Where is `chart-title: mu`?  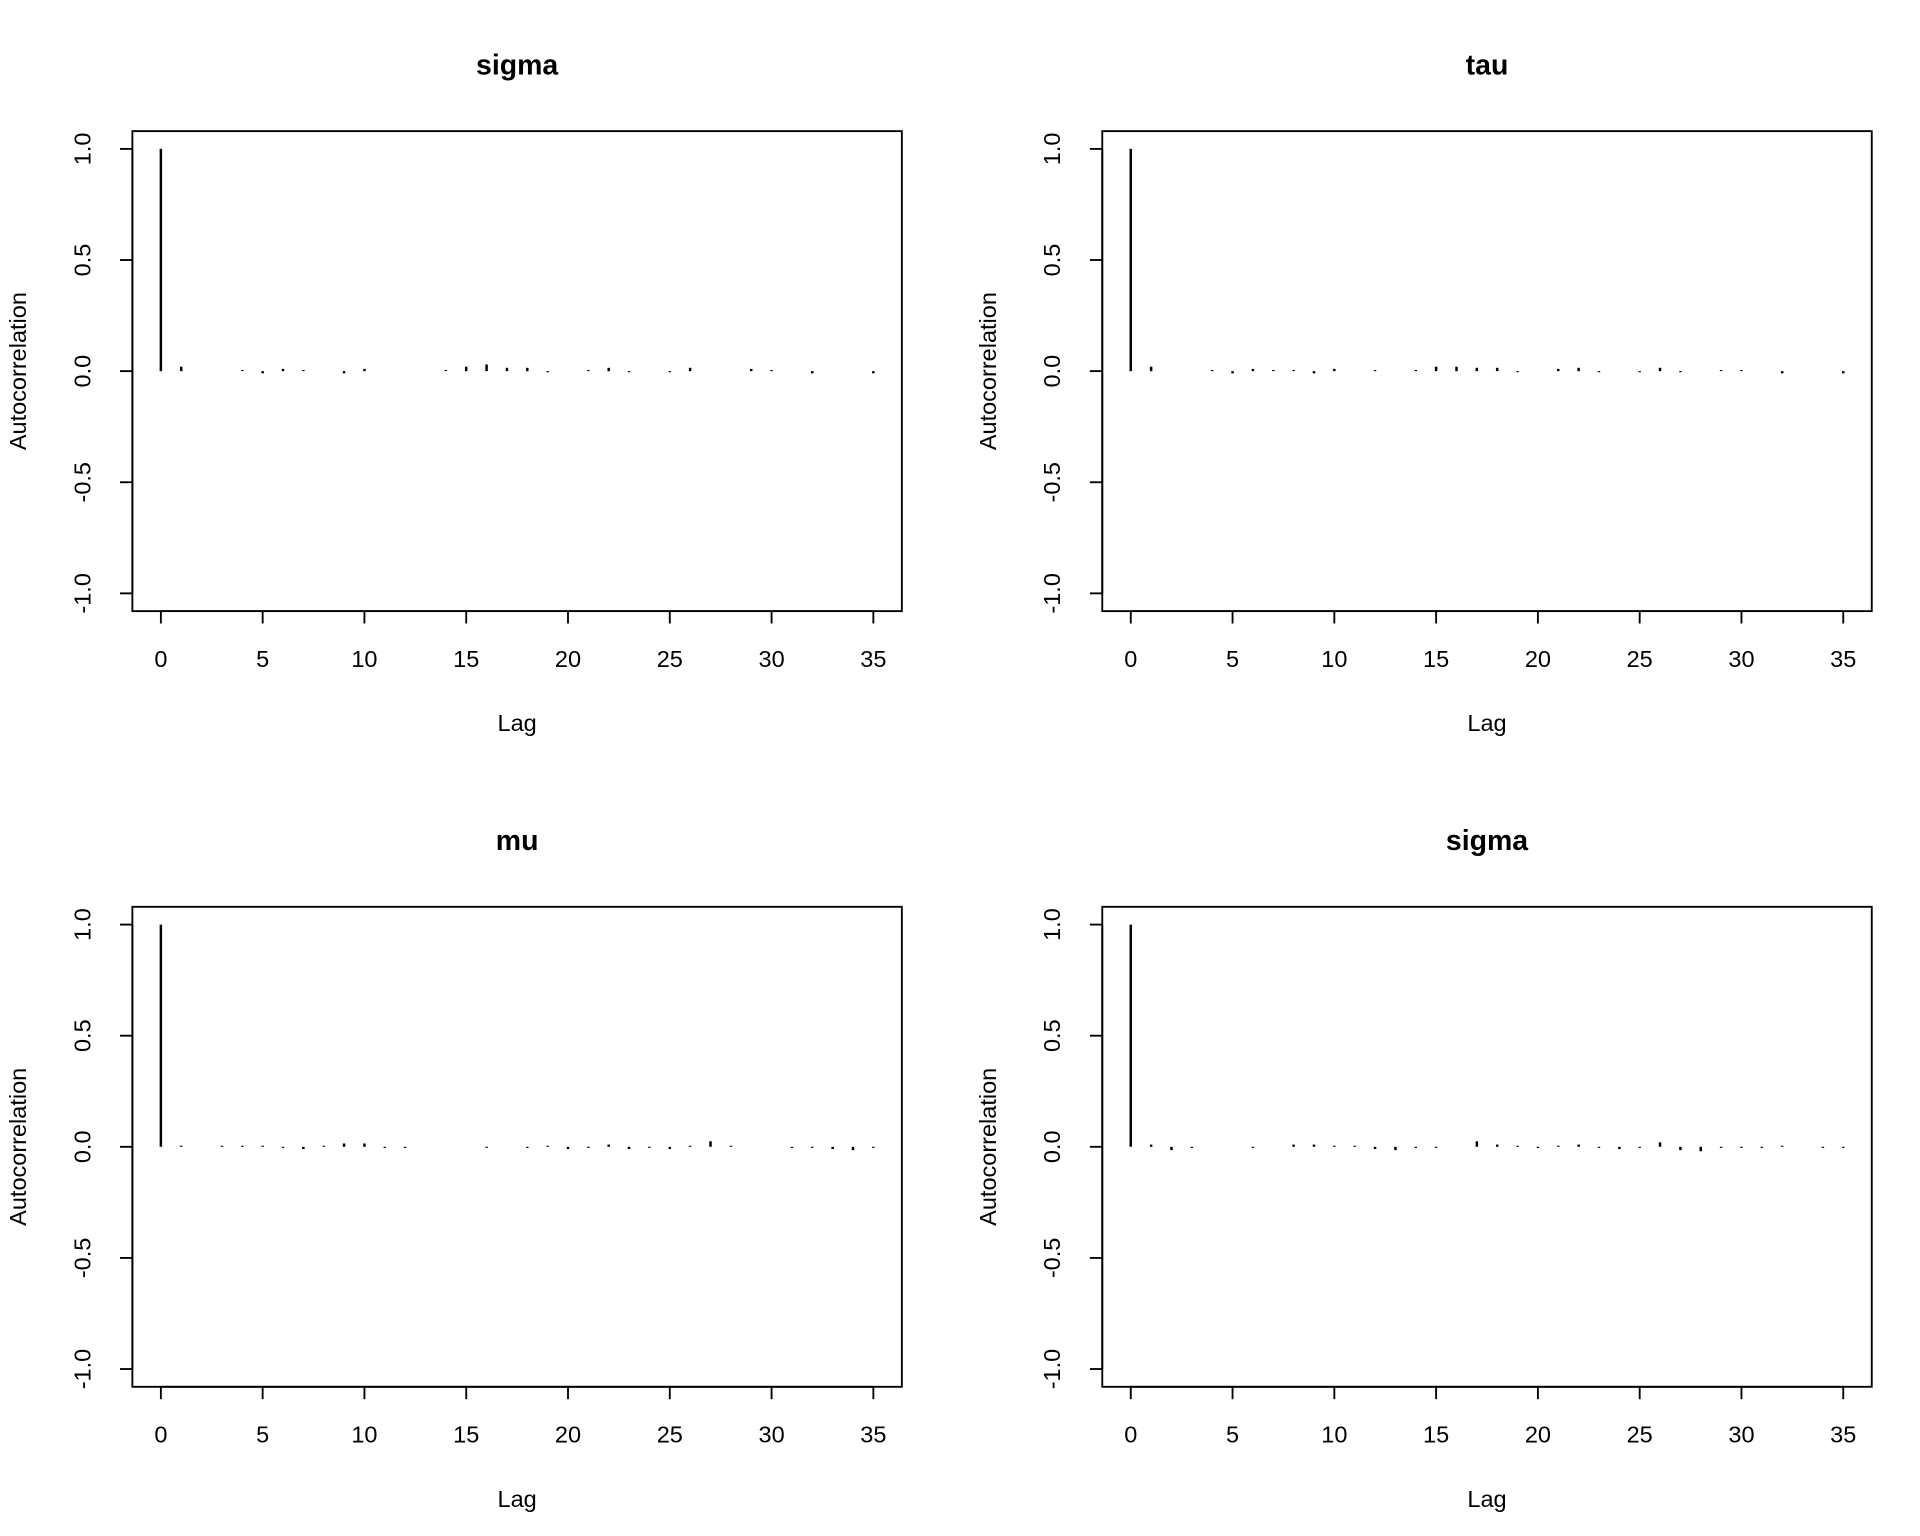
chart-title: mu is located at coordinates (517, 841).